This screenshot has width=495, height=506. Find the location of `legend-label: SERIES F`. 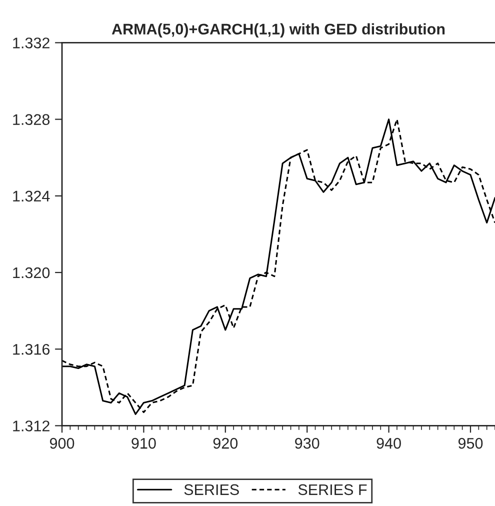

legend-label: SERIES F is located at coordinates (332, 490).